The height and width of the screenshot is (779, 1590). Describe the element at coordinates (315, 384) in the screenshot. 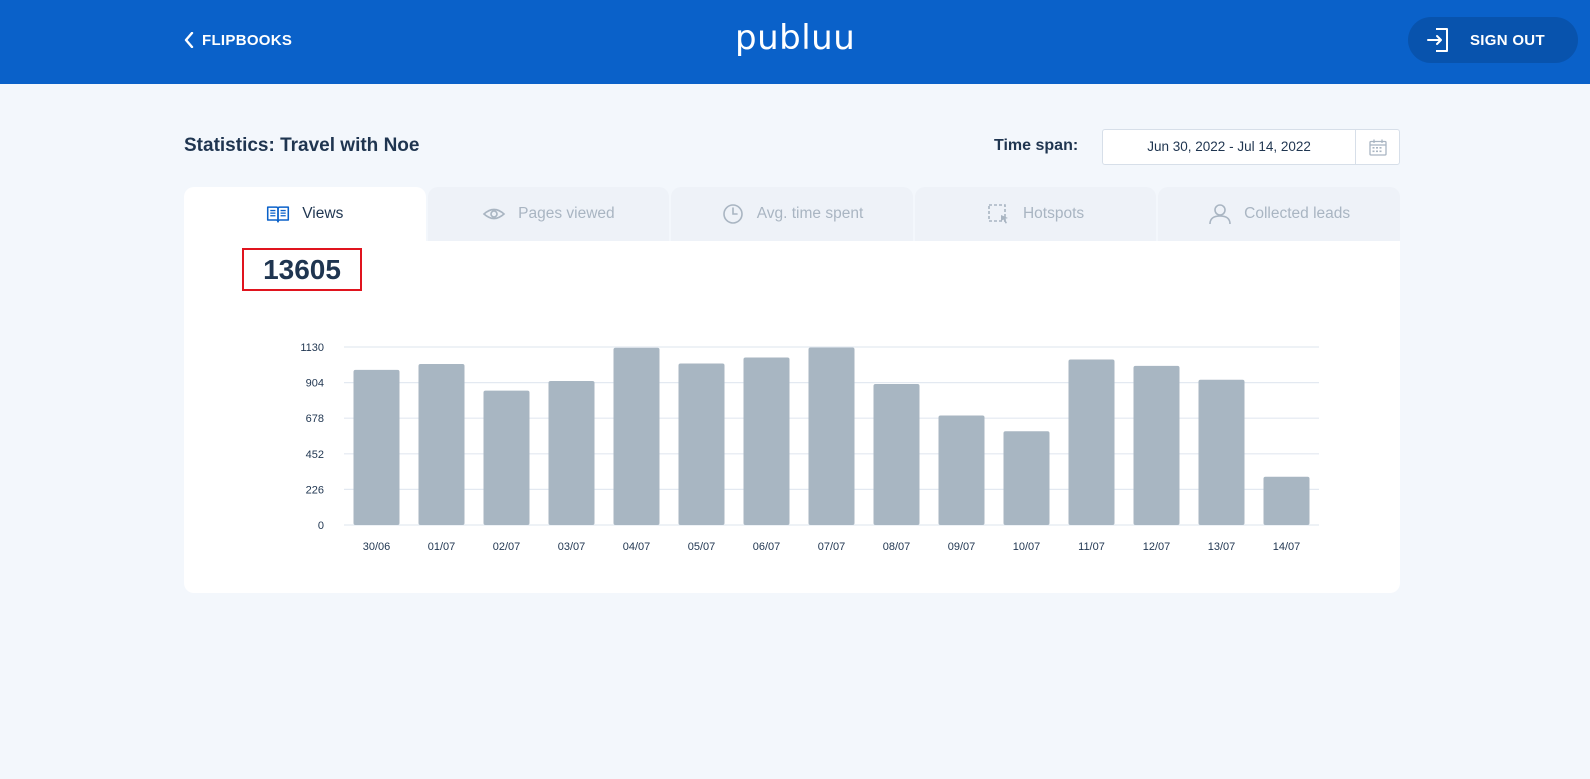

I see `y-tick-label: 904` at that location.